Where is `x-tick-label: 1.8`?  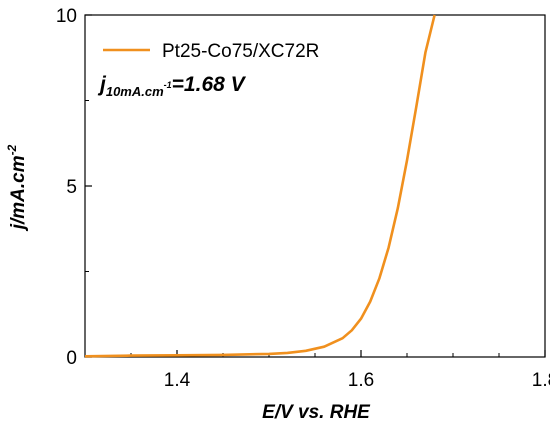
x-tick-label: 1.8 is located at coordinates (541, 380).